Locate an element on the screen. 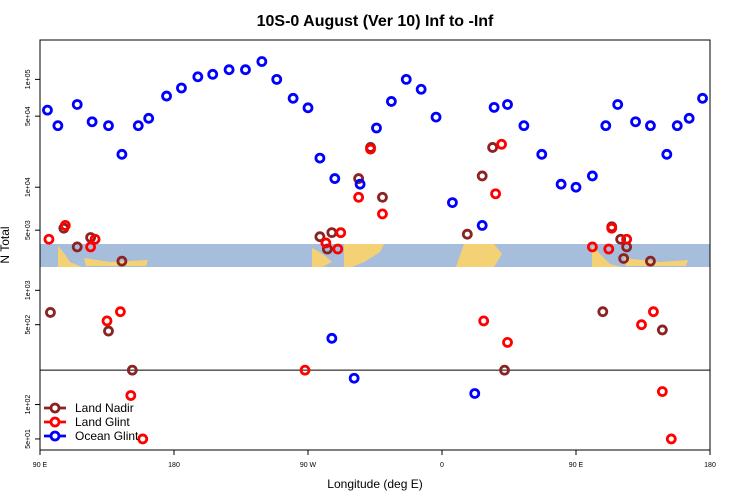  title: 10S-0 August (Ver 10) Inf to -Inf is located at coordinates (375, 21).